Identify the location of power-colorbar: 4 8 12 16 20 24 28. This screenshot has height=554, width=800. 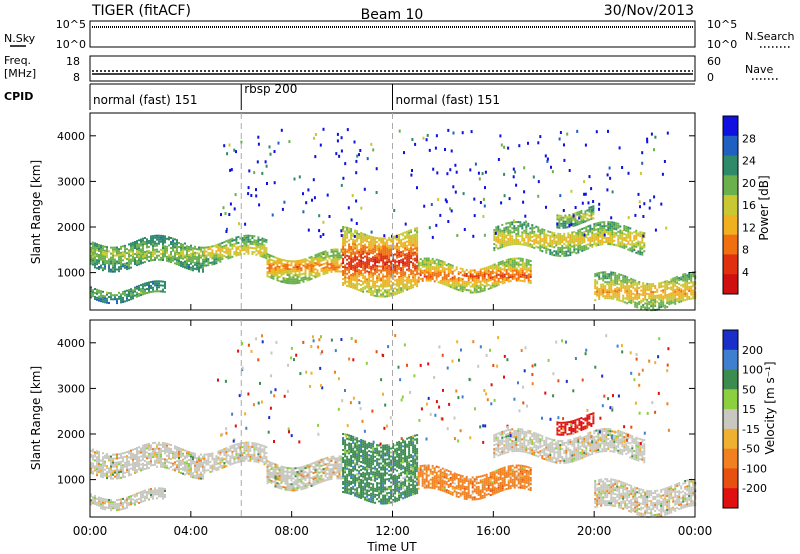
(739, 205).